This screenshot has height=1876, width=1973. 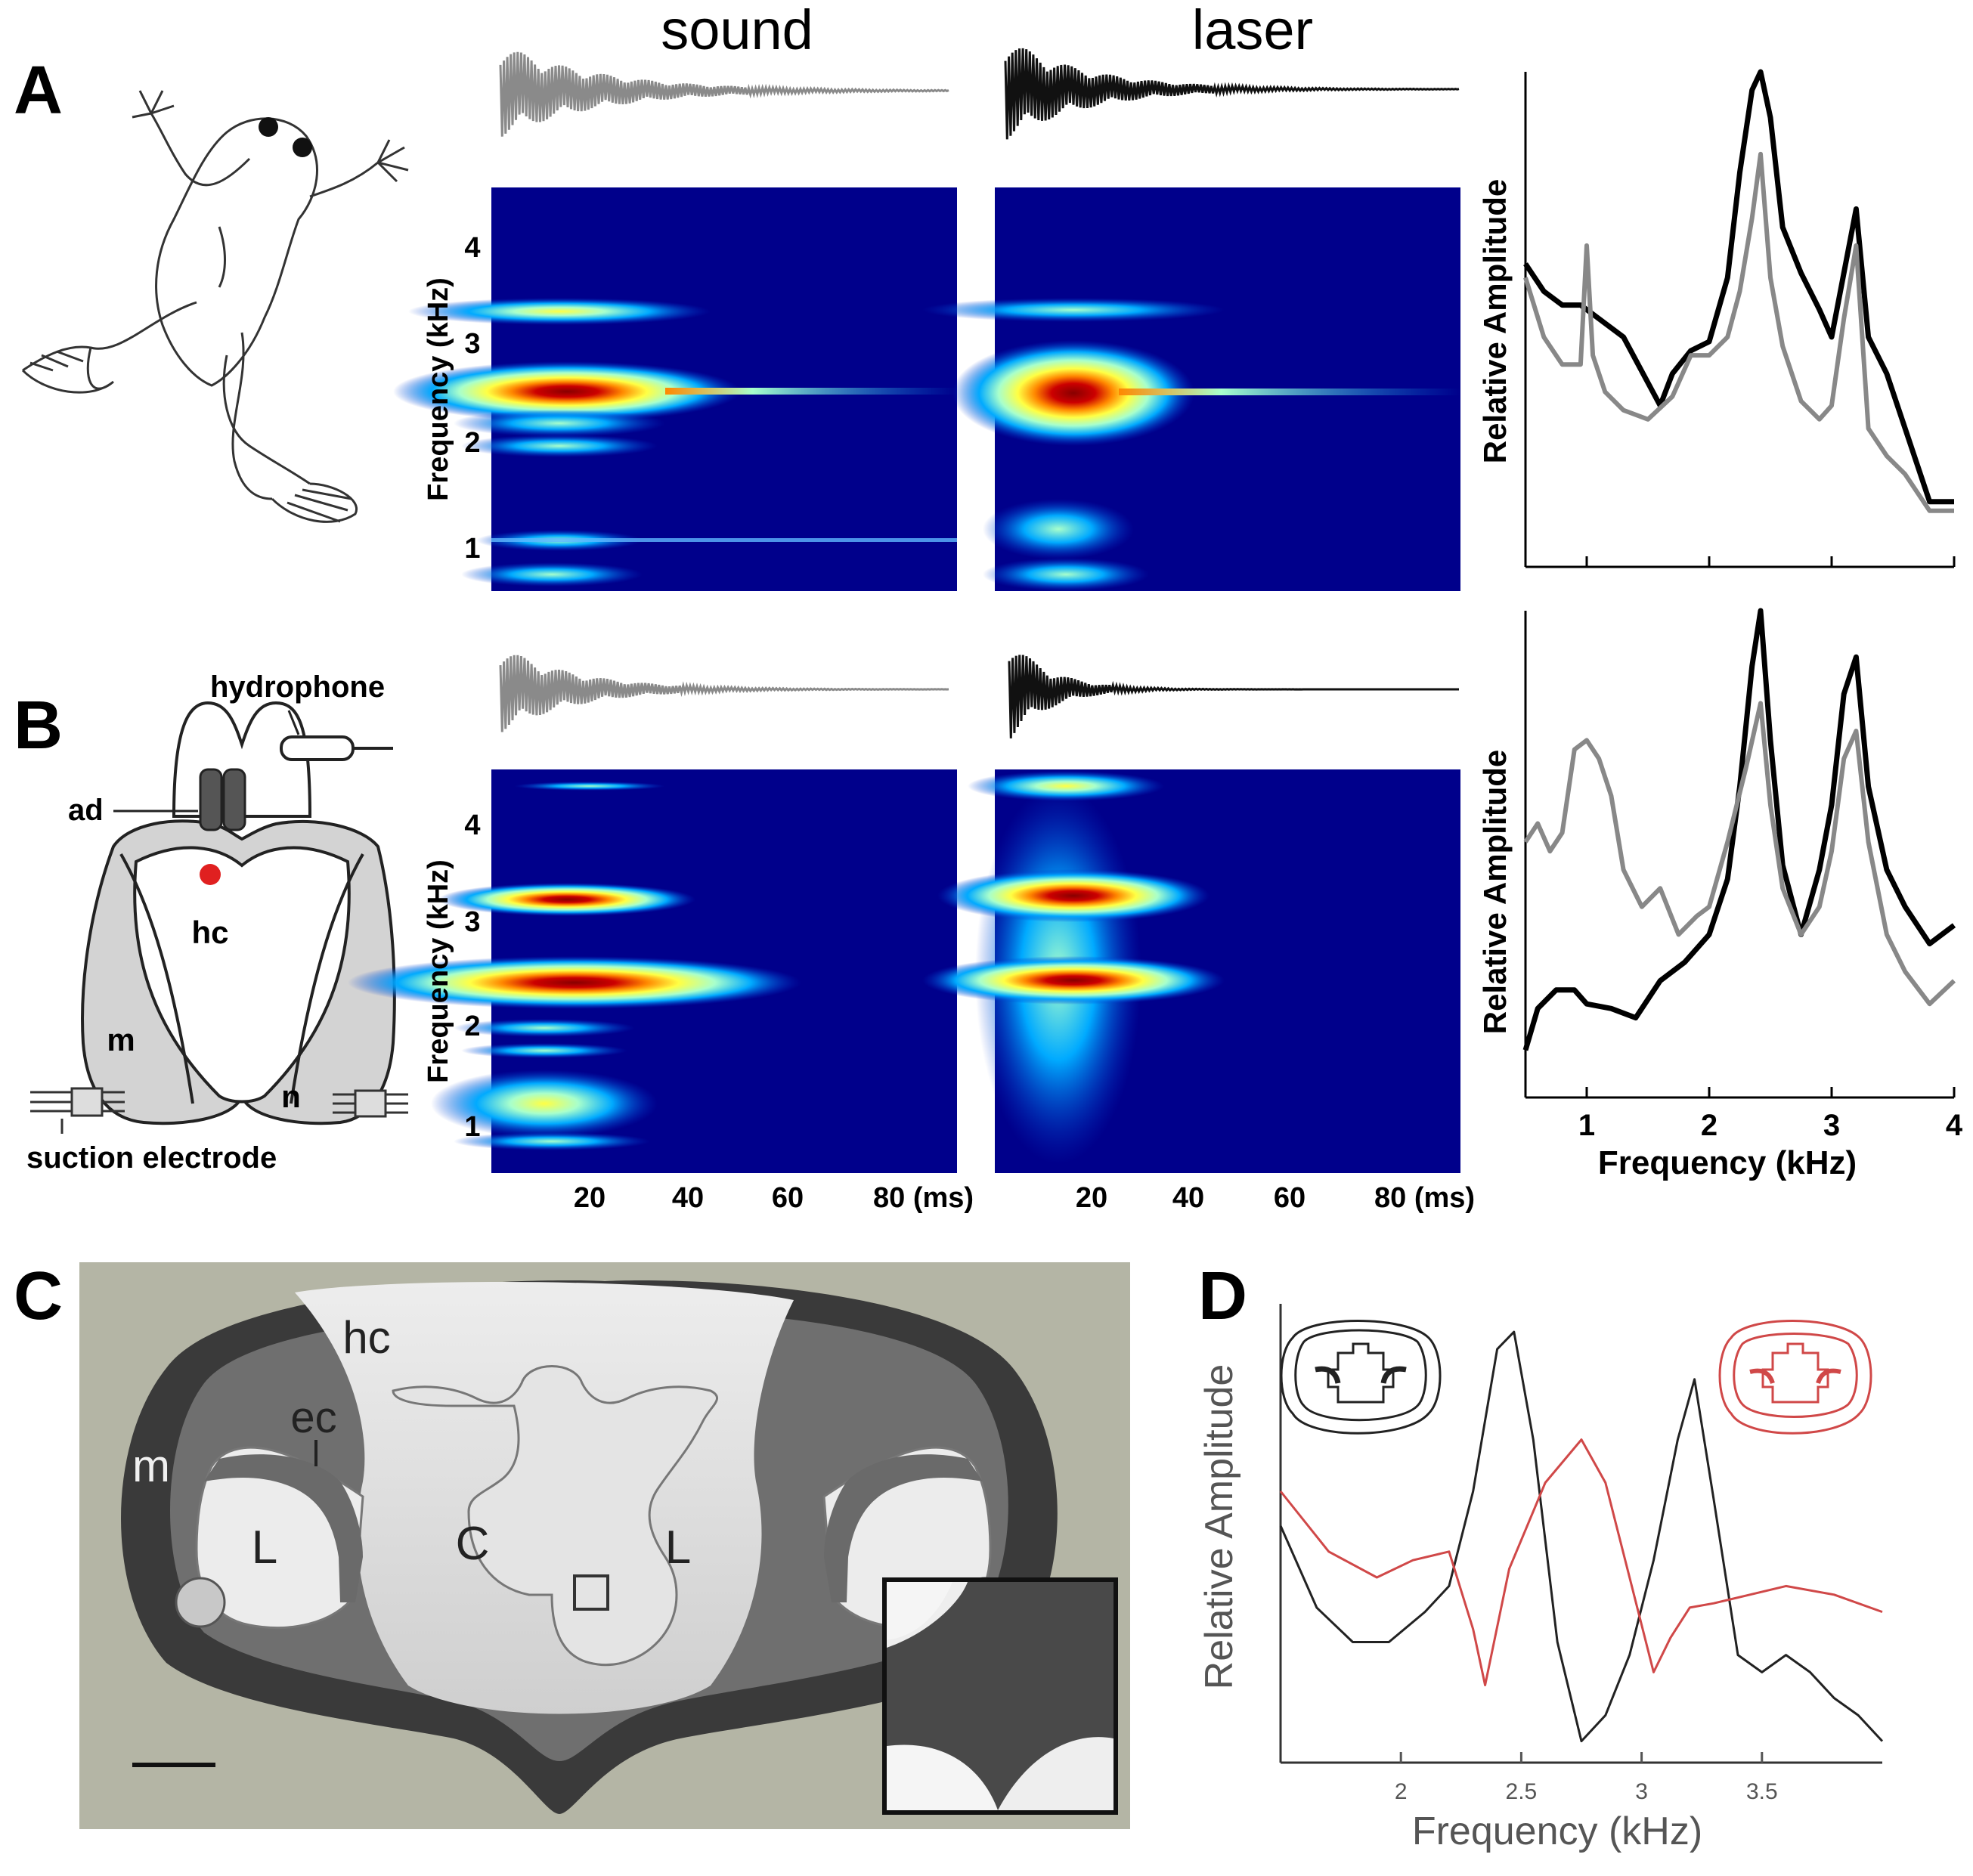 What do you see at coordinates (1424, 1198) in the screenshot?
I see `spectrogram-laser-xtick-80: 80 (ms)` at bounding box center [1424, 1198].